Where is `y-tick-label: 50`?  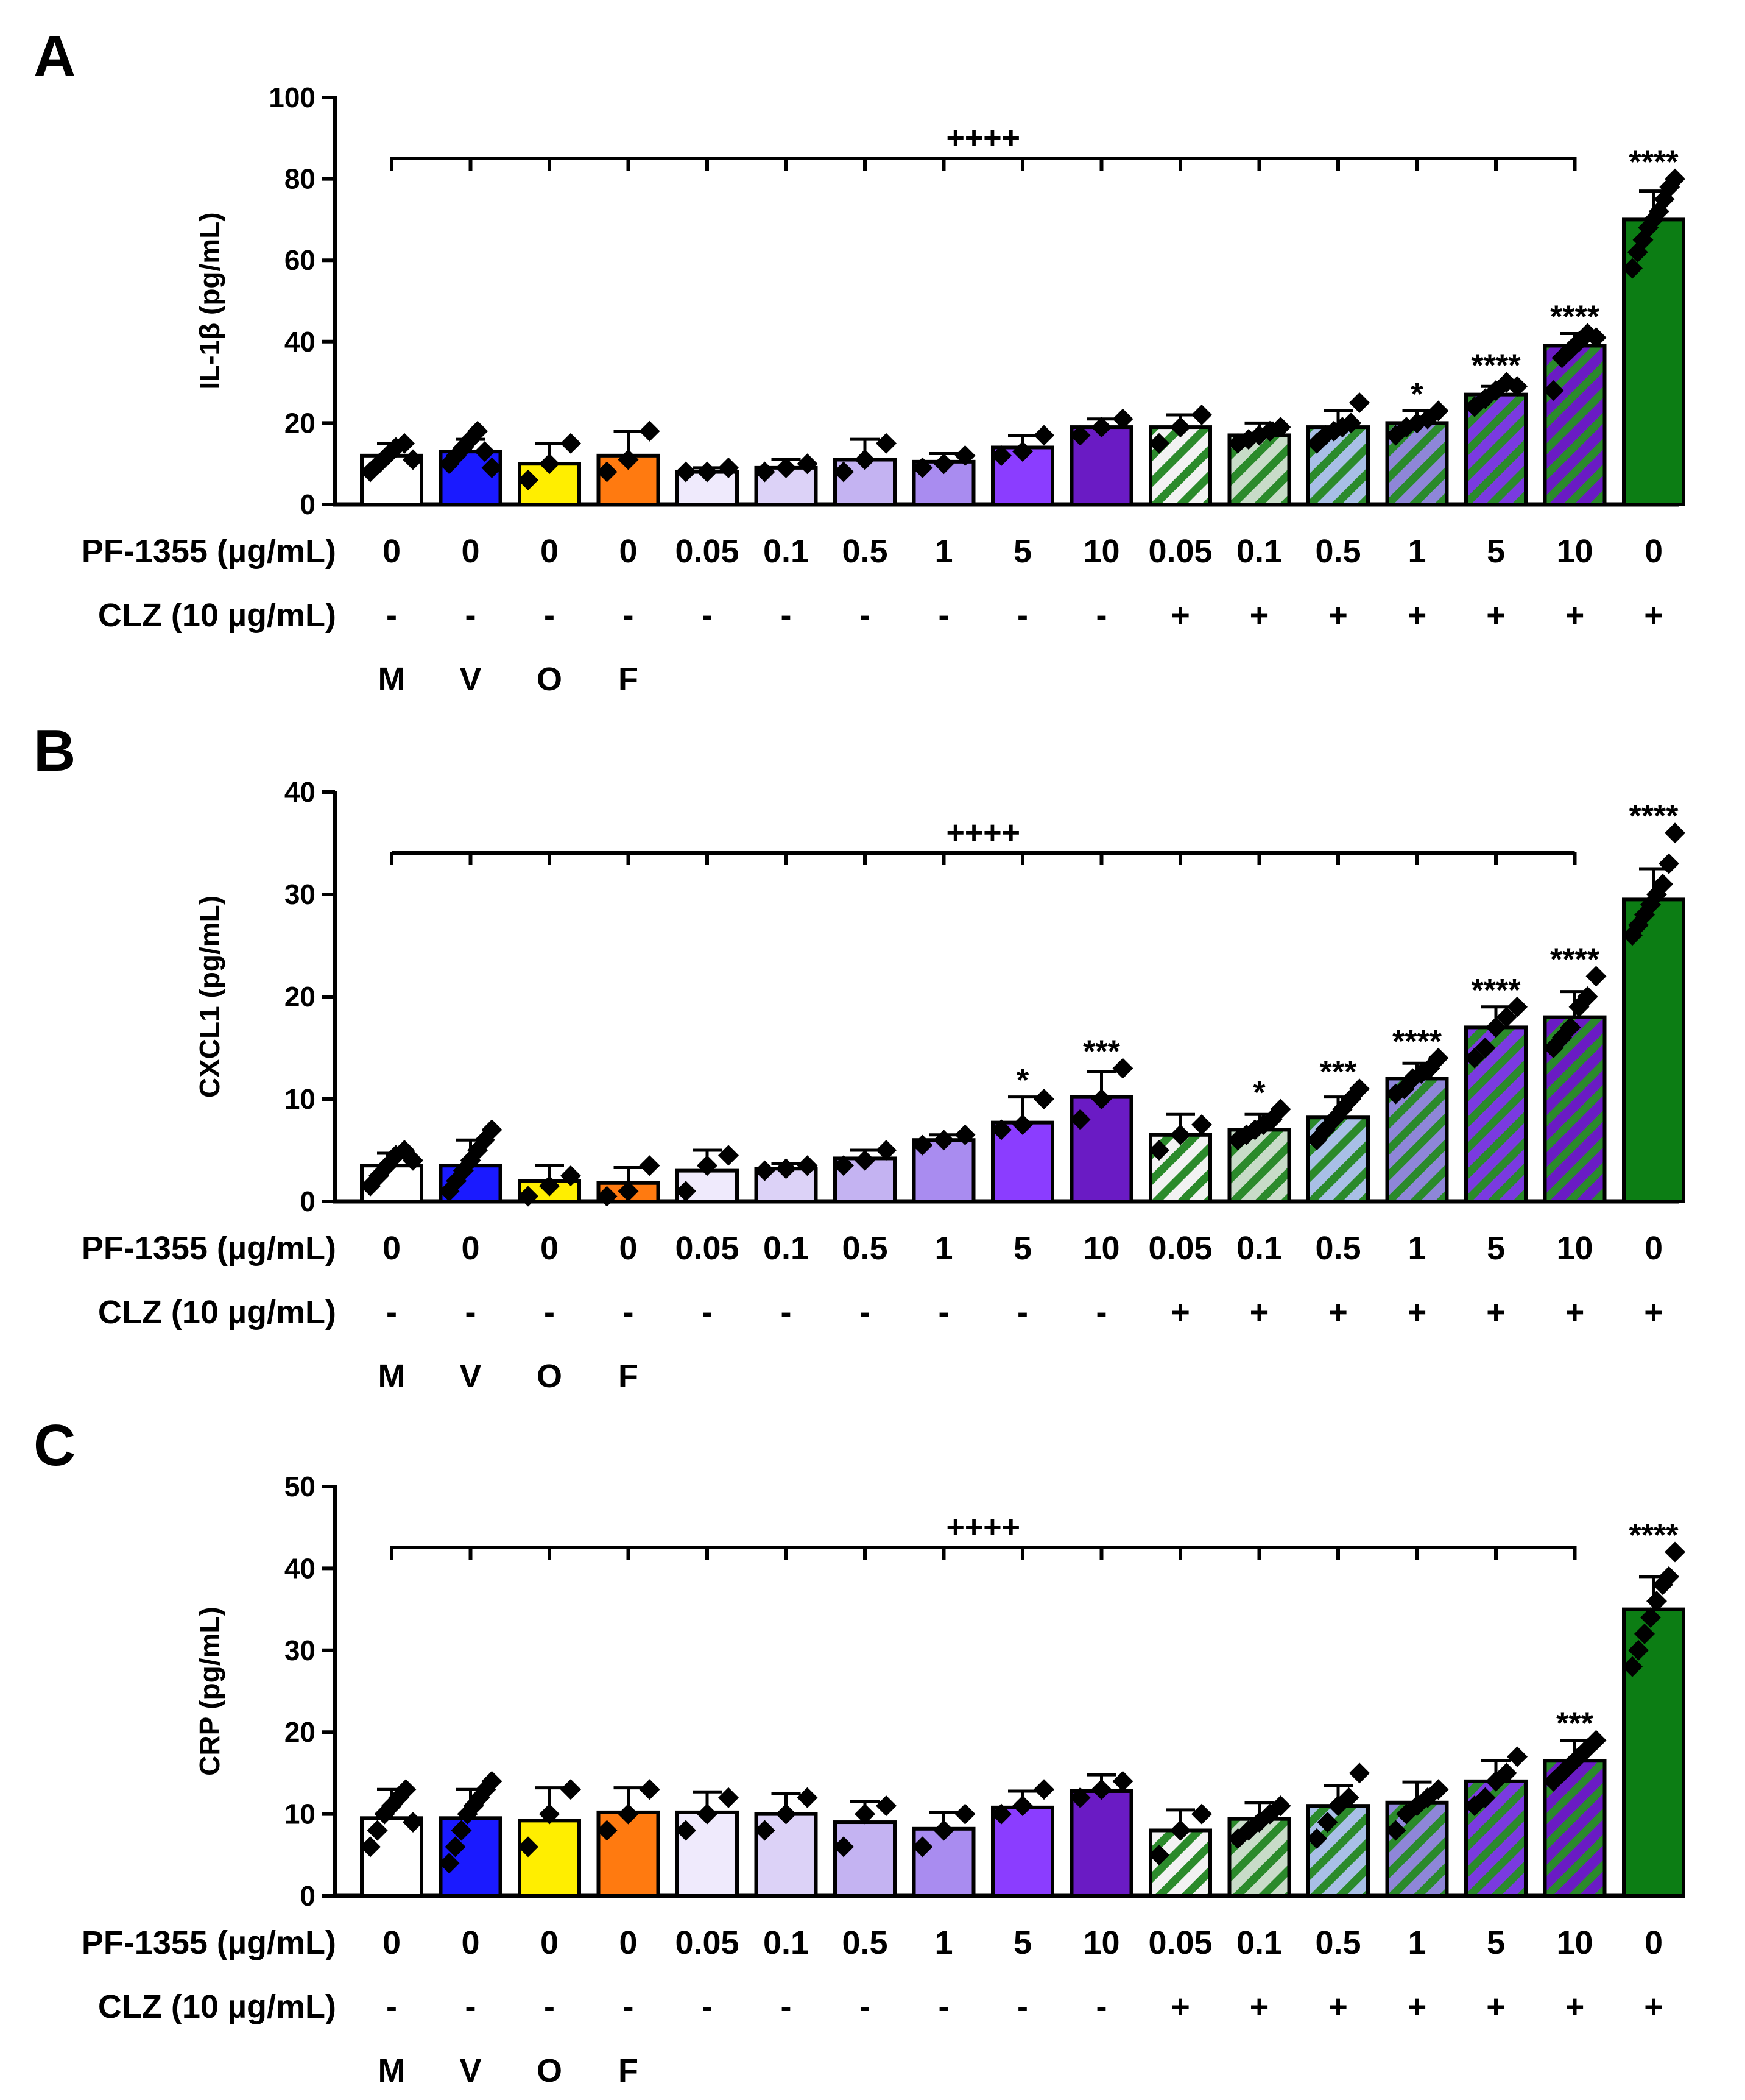 y-tick-label: 50 is located at coordinates (300, 1486).